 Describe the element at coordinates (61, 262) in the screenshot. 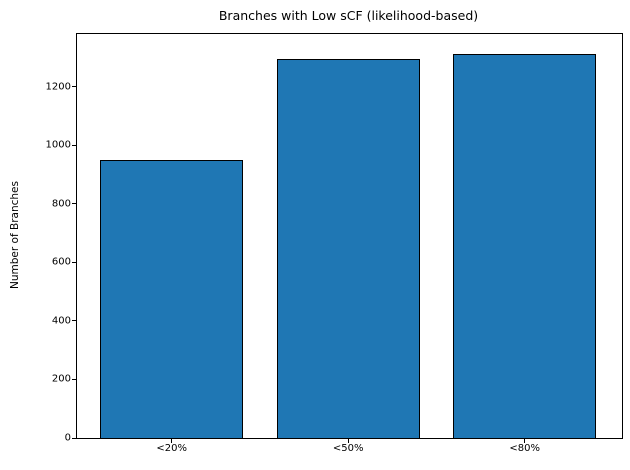

I see `y-tick-label: 600` at that location.